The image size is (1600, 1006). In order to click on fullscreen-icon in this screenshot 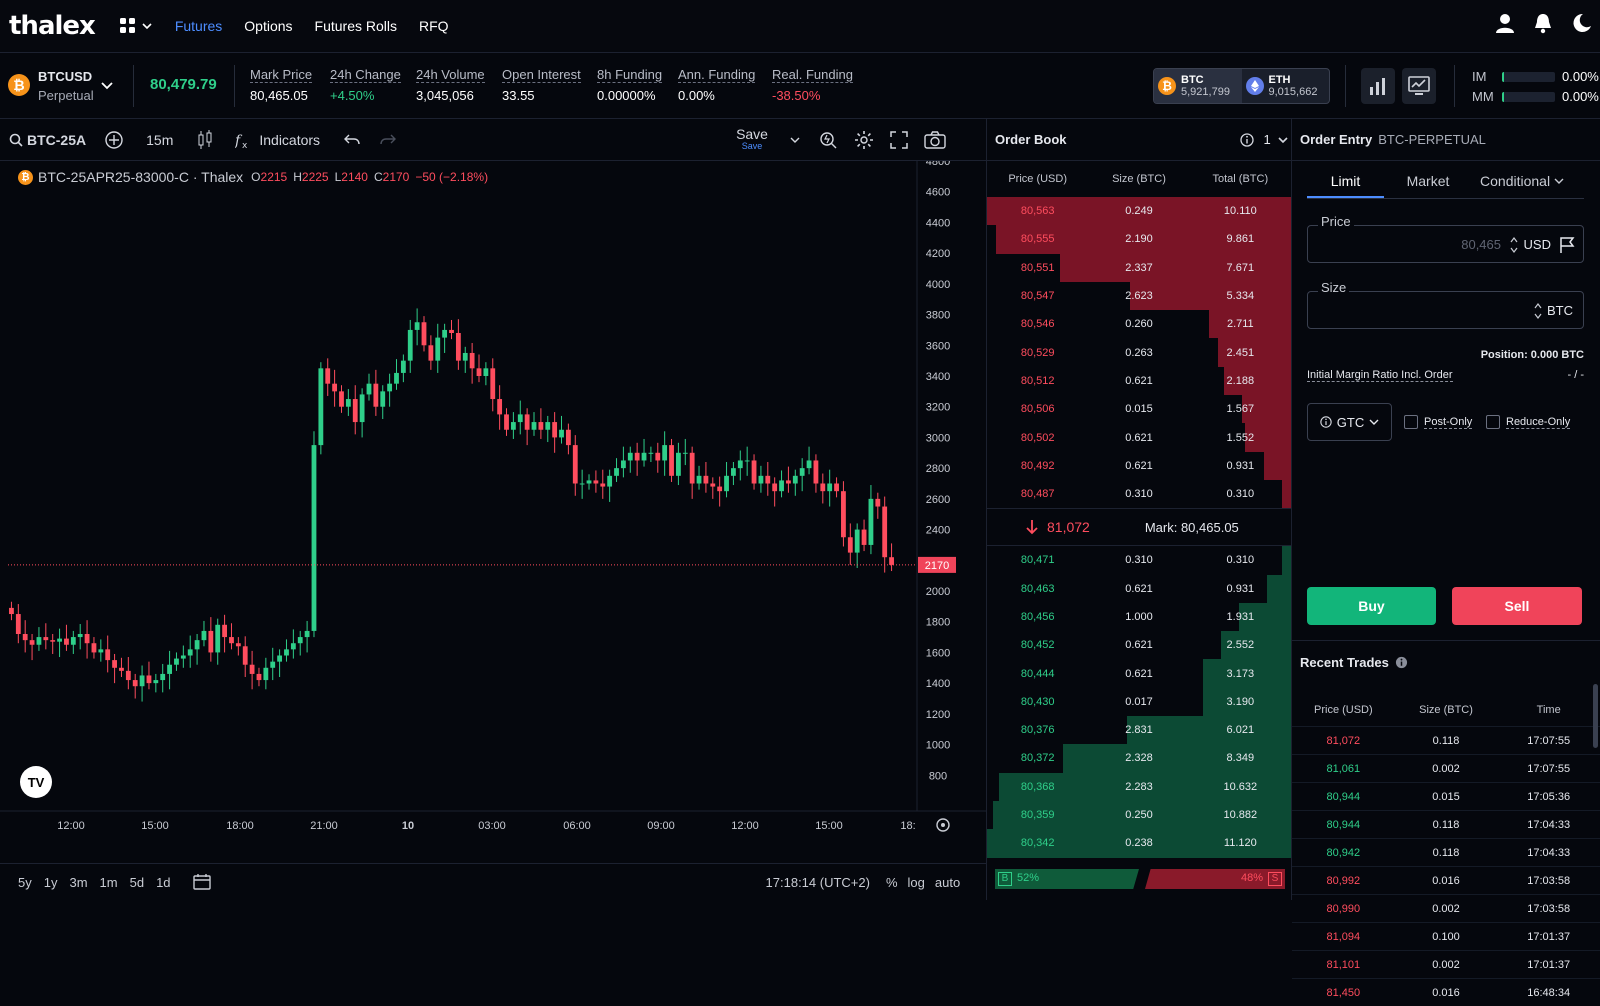, I will do `click(899, 139)`.